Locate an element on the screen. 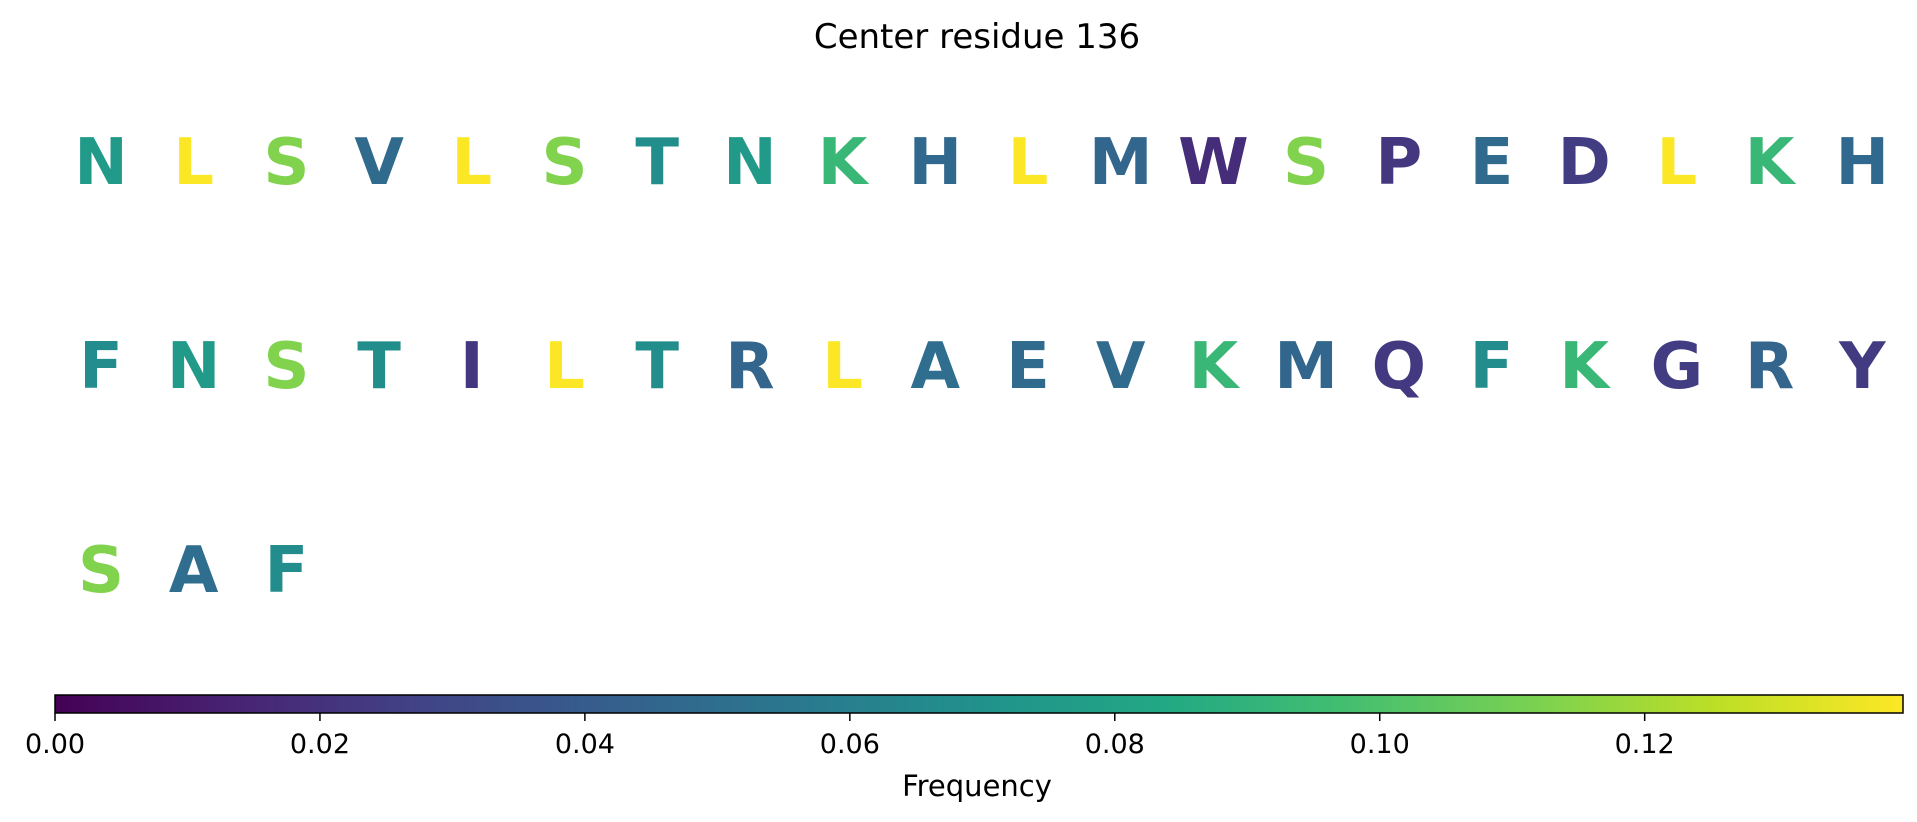  residue-letter: Q is located at coordinates (1399, 367).